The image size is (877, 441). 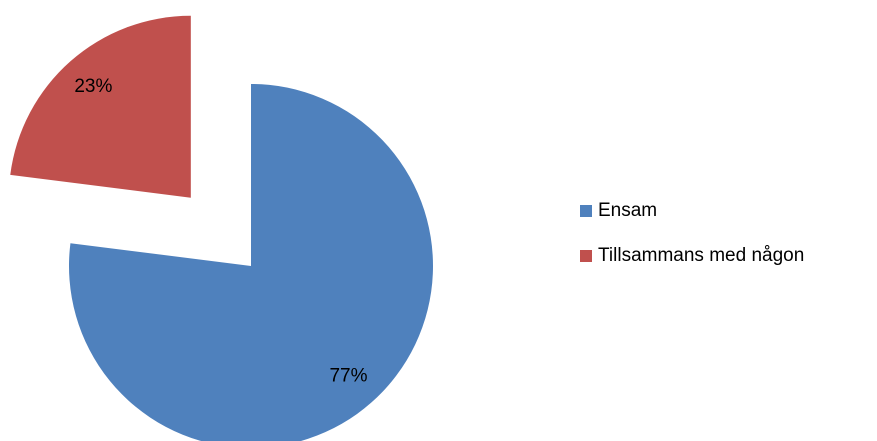 What do you see at coordinates (627, 210) in the screenshot?
I see `legend-label: Ensam` at bounding box center [627, 210].